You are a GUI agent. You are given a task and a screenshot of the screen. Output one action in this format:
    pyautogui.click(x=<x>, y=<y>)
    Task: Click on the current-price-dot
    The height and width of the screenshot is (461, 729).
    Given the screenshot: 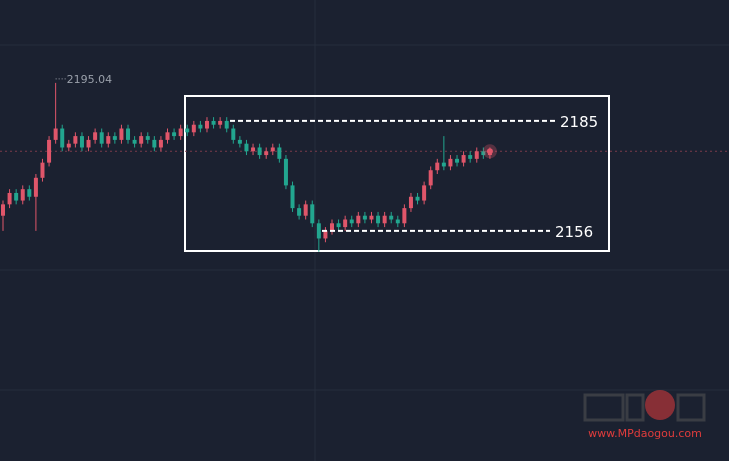 What is the action you would take?
    pyautogui.click(x=489, y=151)
    